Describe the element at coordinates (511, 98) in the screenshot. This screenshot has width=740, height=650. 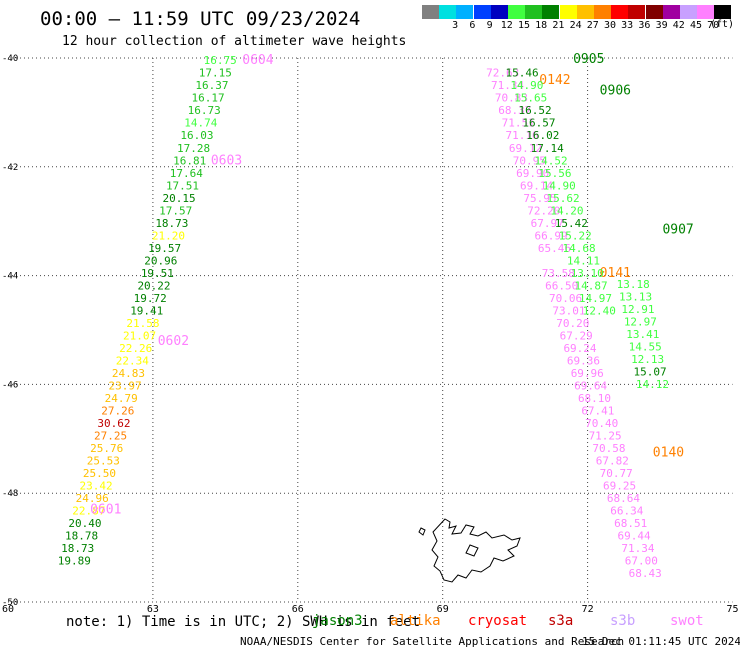
I see `swh-value: 70.83` at that location.